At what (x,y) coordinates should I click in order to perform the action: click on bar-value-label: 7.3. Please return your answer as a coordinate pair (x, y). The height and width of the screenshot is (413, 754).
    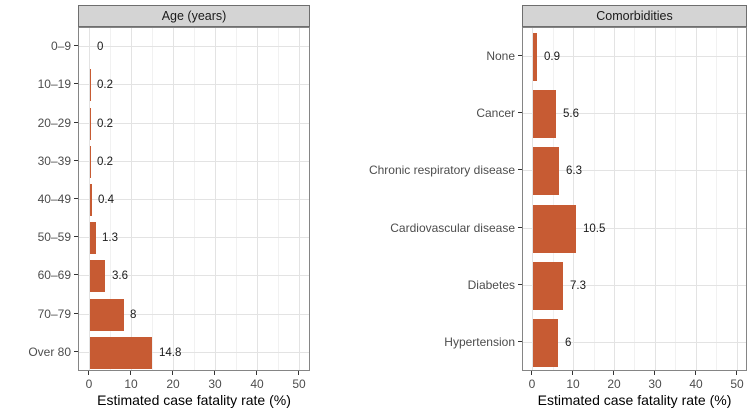
    Looking at the image, I should click on (578, 286).